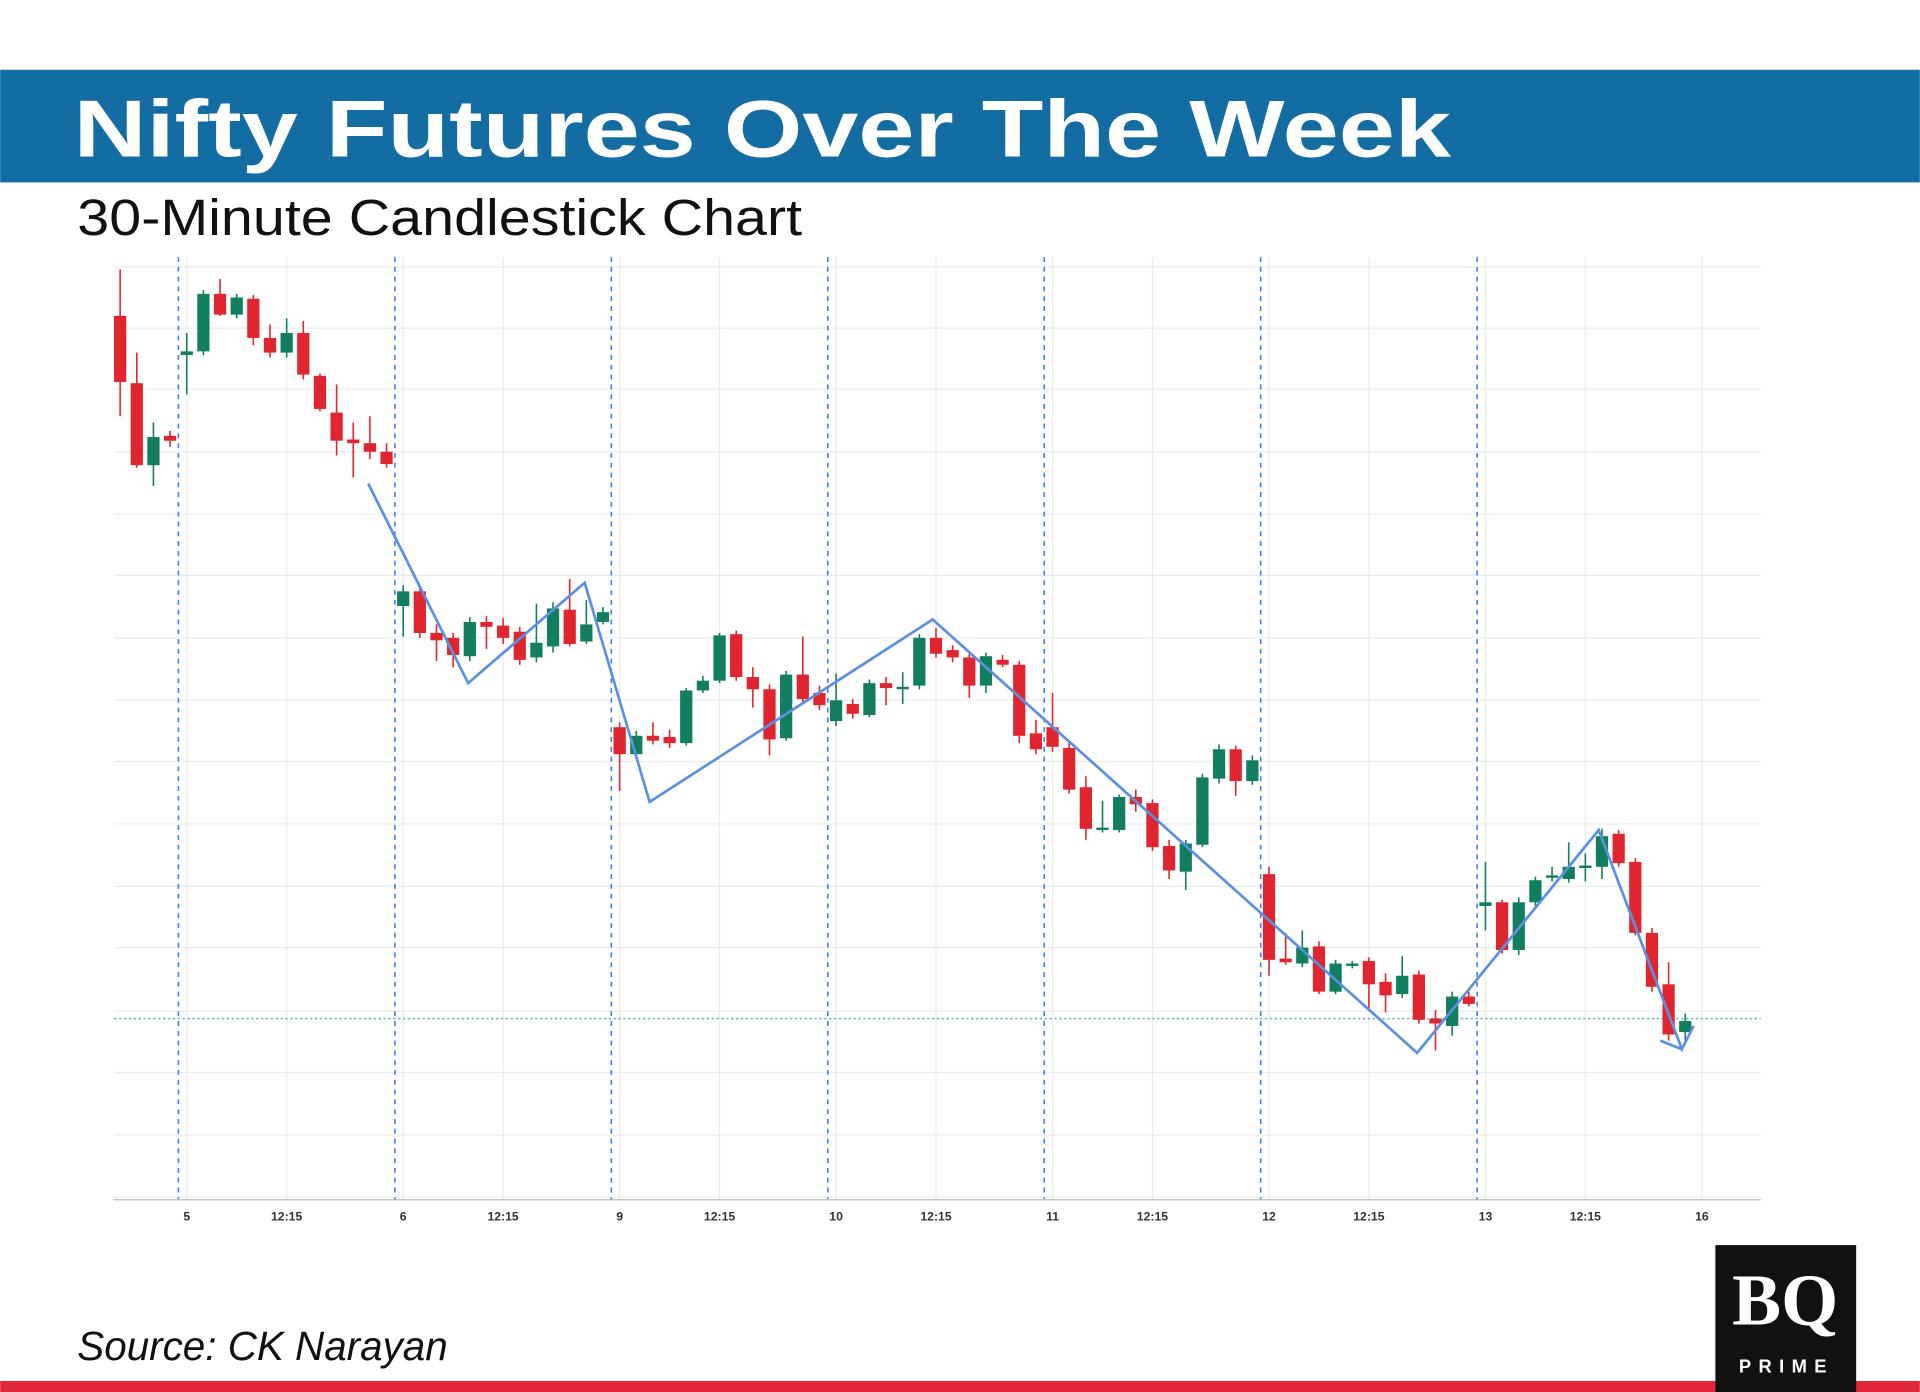  What do you see at coordinates (186, 1217) in the screenshot?
I see `x-tick-label: 5` at bounding box center [186, 1217].